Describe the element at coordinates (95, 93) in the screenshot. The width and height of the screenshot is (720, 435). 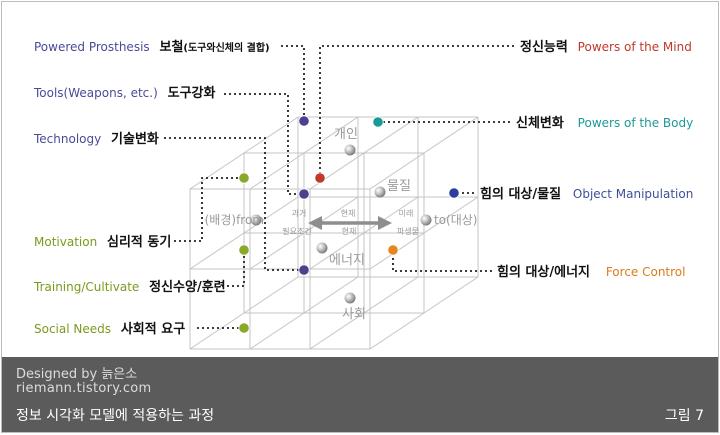
I see `en-label: Tools(Weapons, etc.)` at that location.